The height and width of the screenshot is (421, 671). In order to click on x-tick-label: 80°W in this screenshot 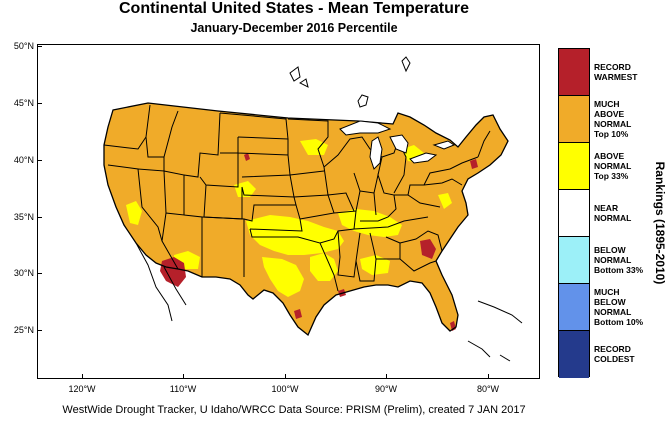, I will do `click(488, 389)`.